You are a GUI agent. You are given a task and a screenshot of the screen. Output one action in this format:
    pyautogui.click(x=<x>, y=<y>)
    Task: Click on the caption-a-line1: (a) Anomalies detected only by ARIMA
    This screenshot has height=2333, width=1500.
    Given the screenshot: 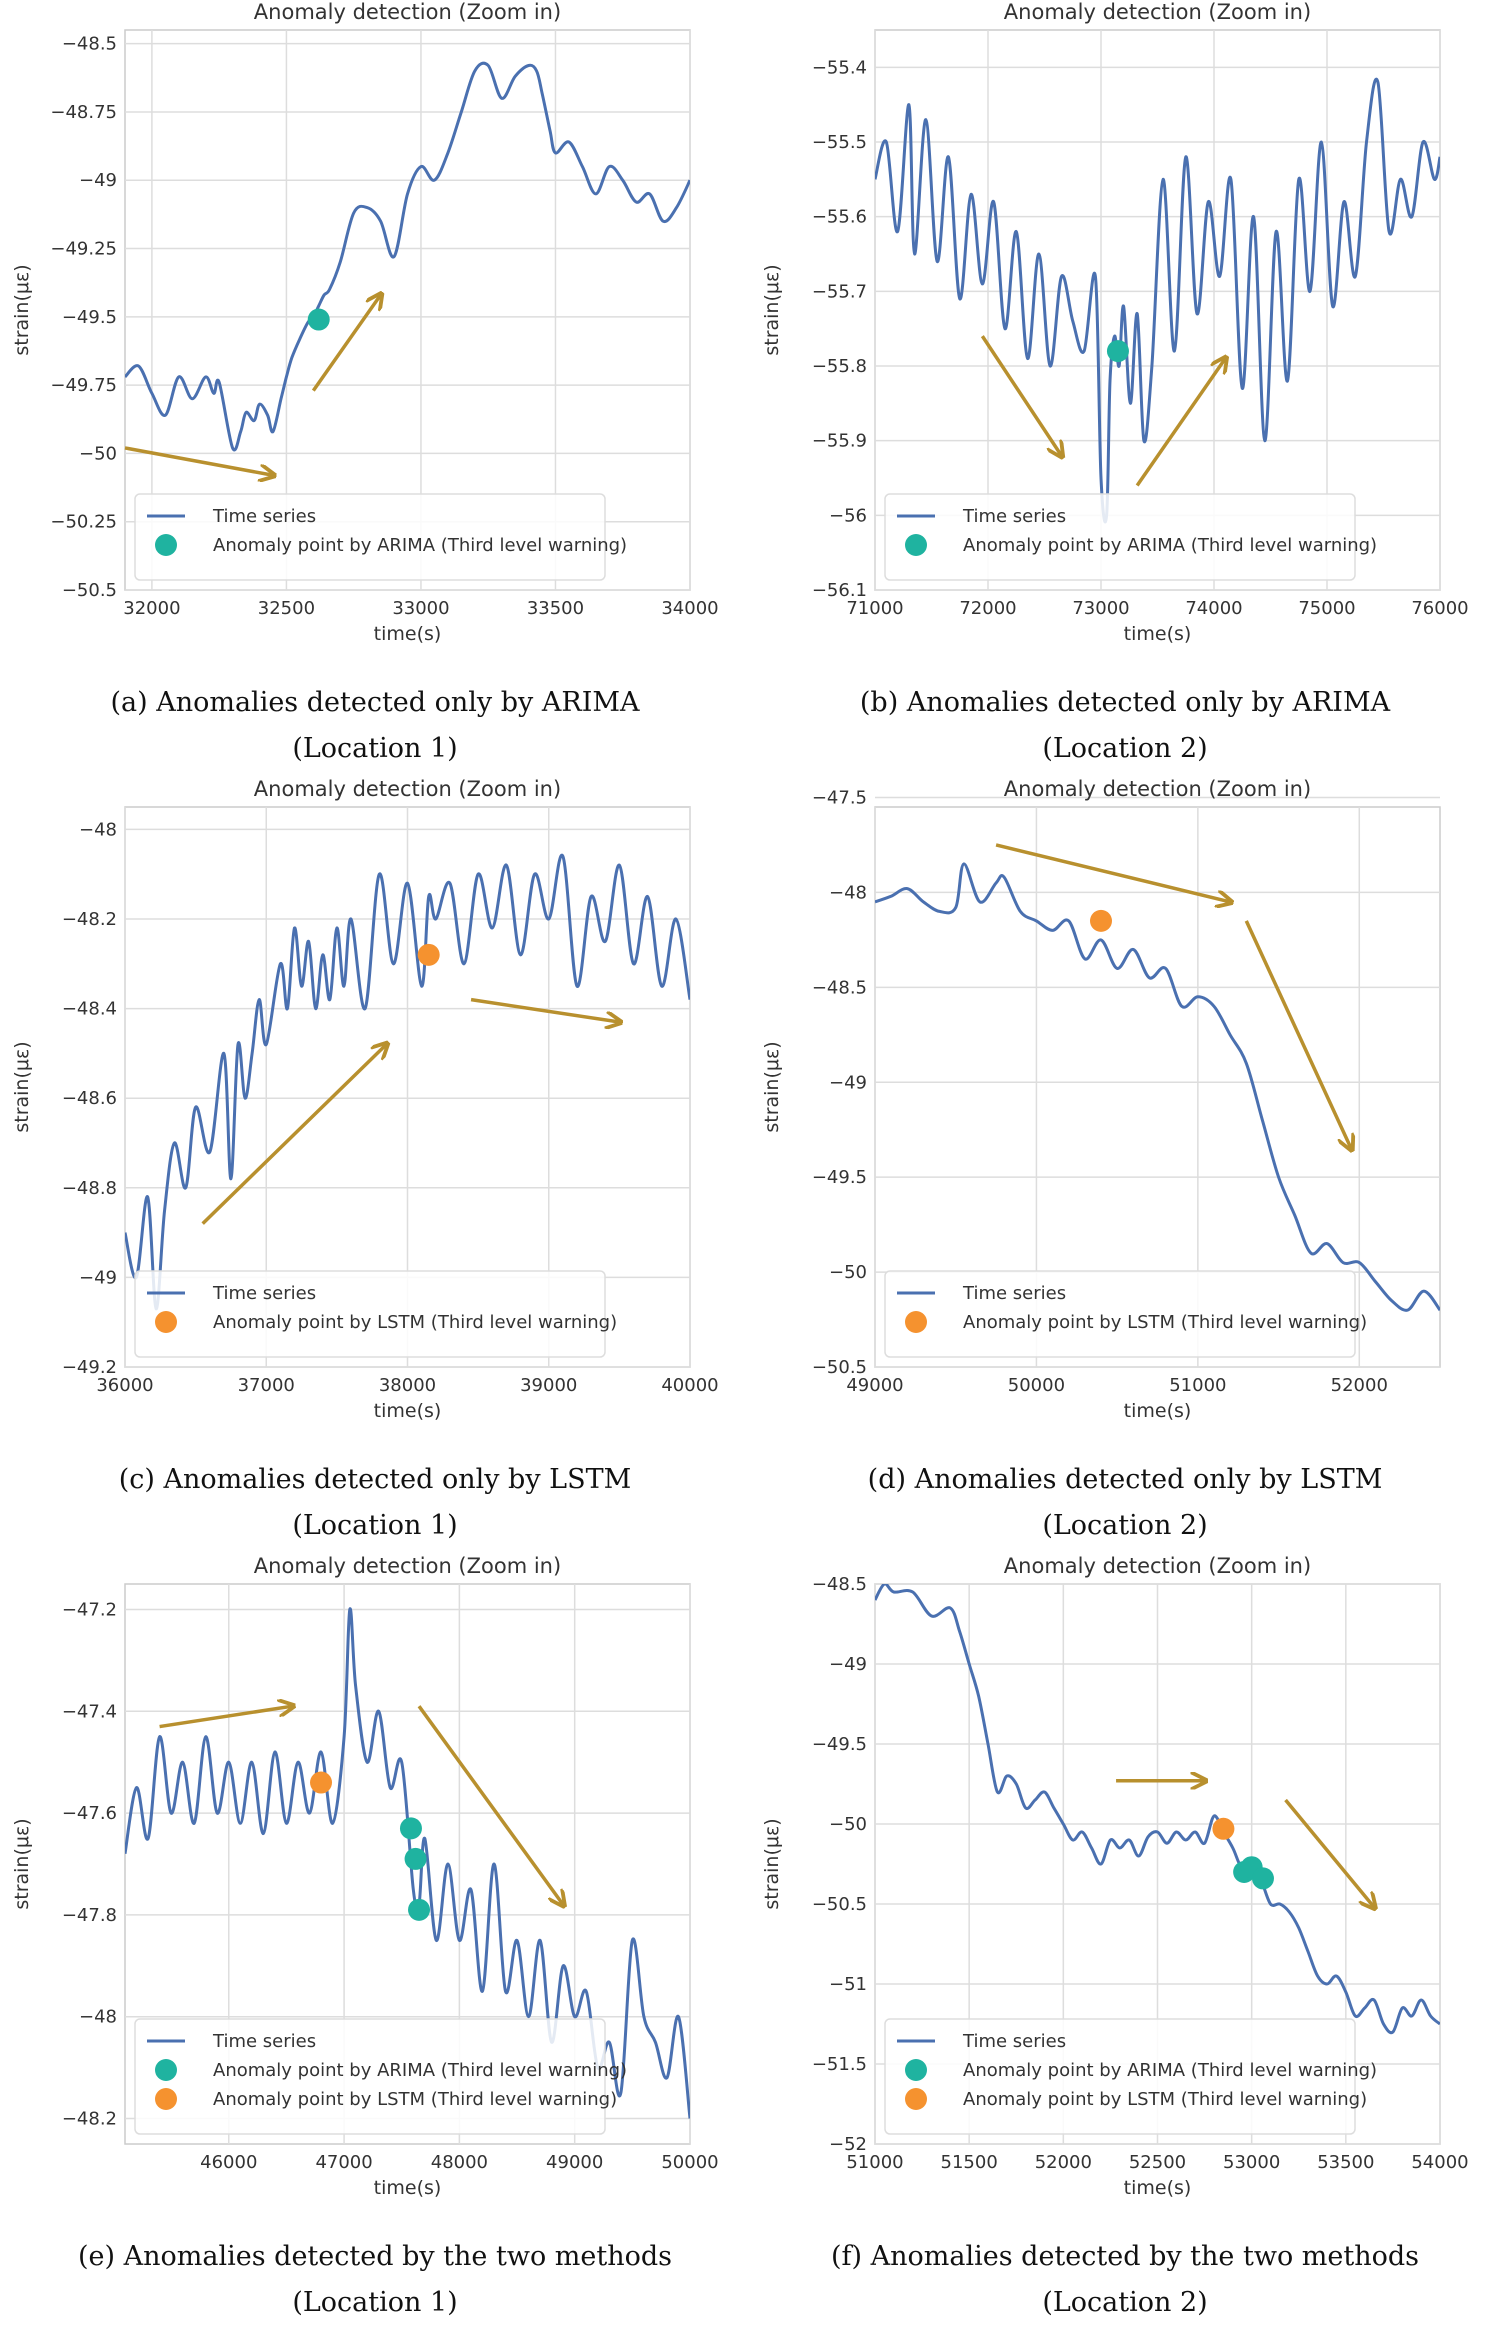 What is the action you would take?
    pyautogui.click(x=375, y=702)
    